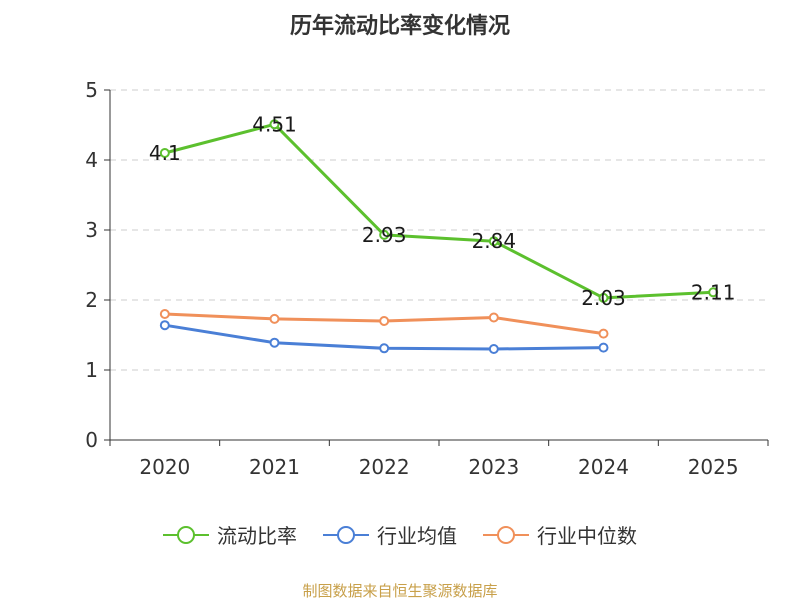 This screenshot has height=601, width=800. What do you see at coordinates (91, 440) in the screenshot?
I see `y-tick-label: 0` at bounding box center [91, 440].